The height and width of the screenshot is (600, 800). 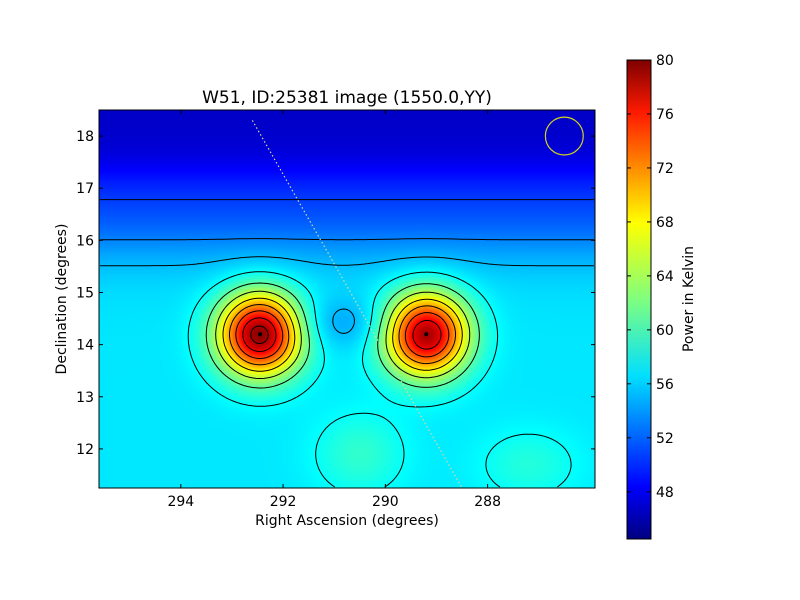 What do you see at coordinates (665, 439) in the screenshot?
I see `colorbar-tick-label: 52` at bounding box center [665, 439].